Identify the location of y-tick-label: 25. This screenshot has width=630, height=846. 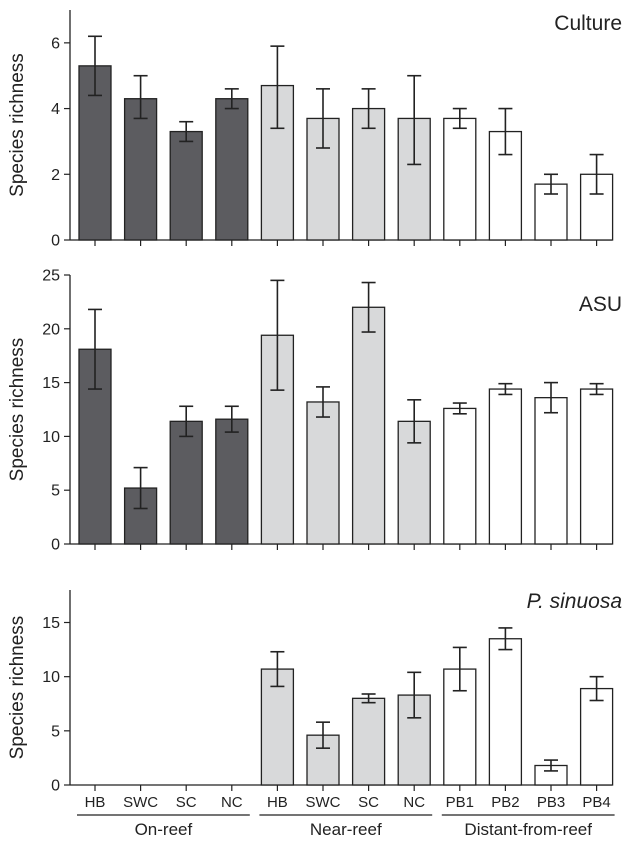
(51, 276).